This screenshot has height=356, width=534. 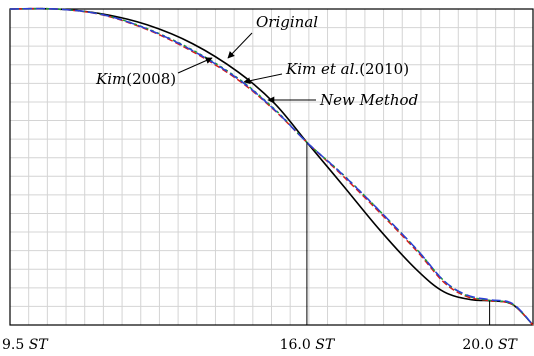 What do you see at coordinates (490, 345) in the screenshot?
I see `x-tick-label: 20.0 ST` at bounding box center [490, 345].